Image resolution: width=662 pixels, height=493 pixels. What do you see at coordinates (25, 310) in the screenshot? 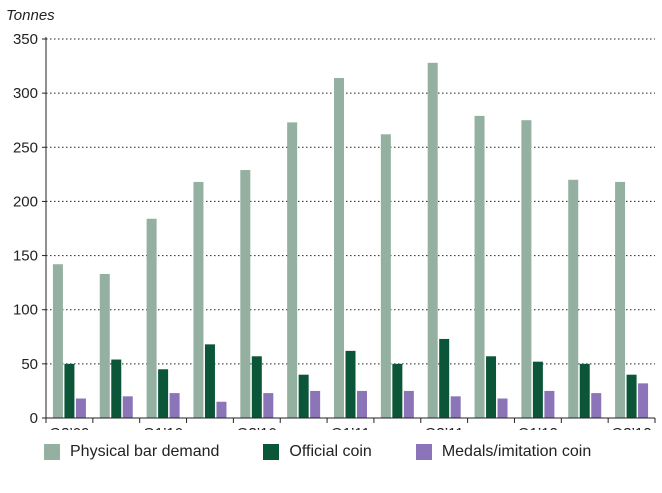
I see `y-tick-label: 100` at bounding box center [25, 310].